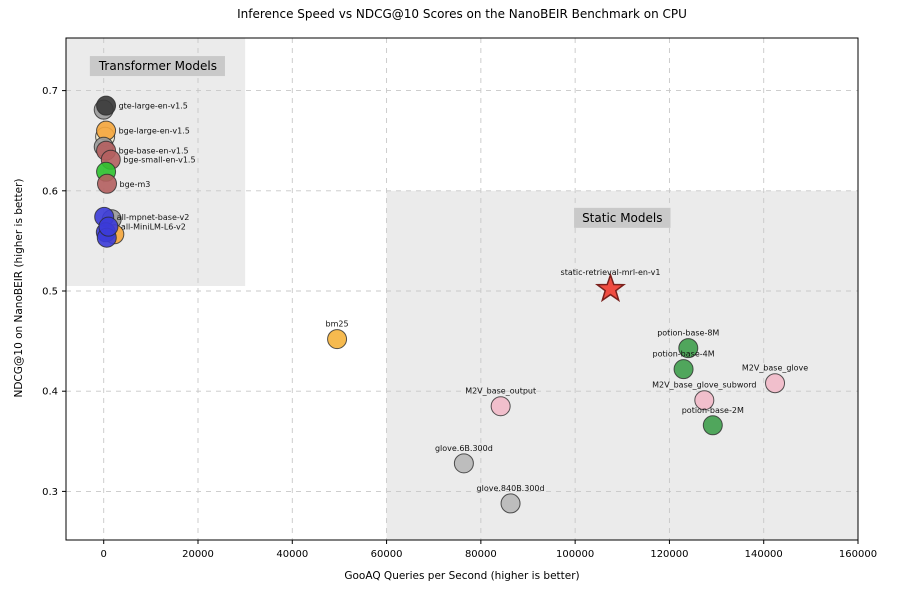 This screenshot has width=900, height=600. I want to click on region-label: Static Models, so click(622, 218).